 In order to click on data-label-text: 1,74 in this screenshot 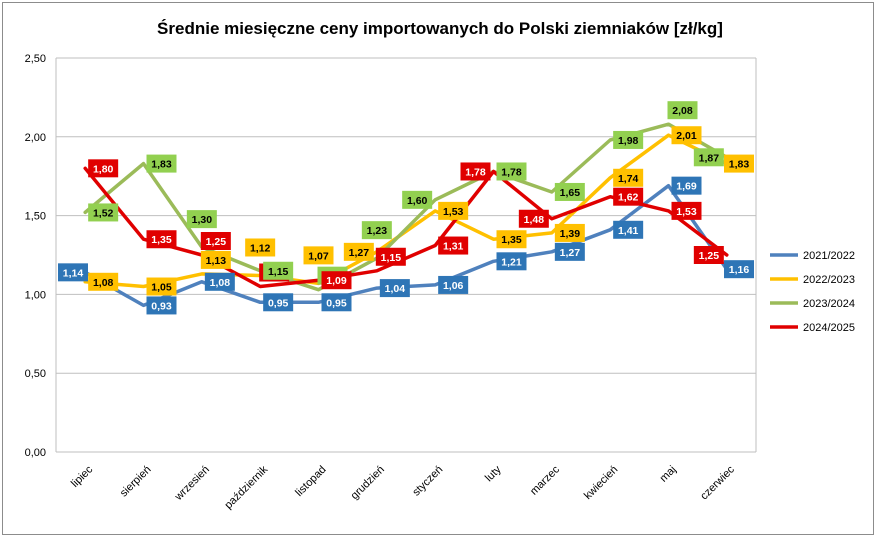, I will do `click(628, 179)`.